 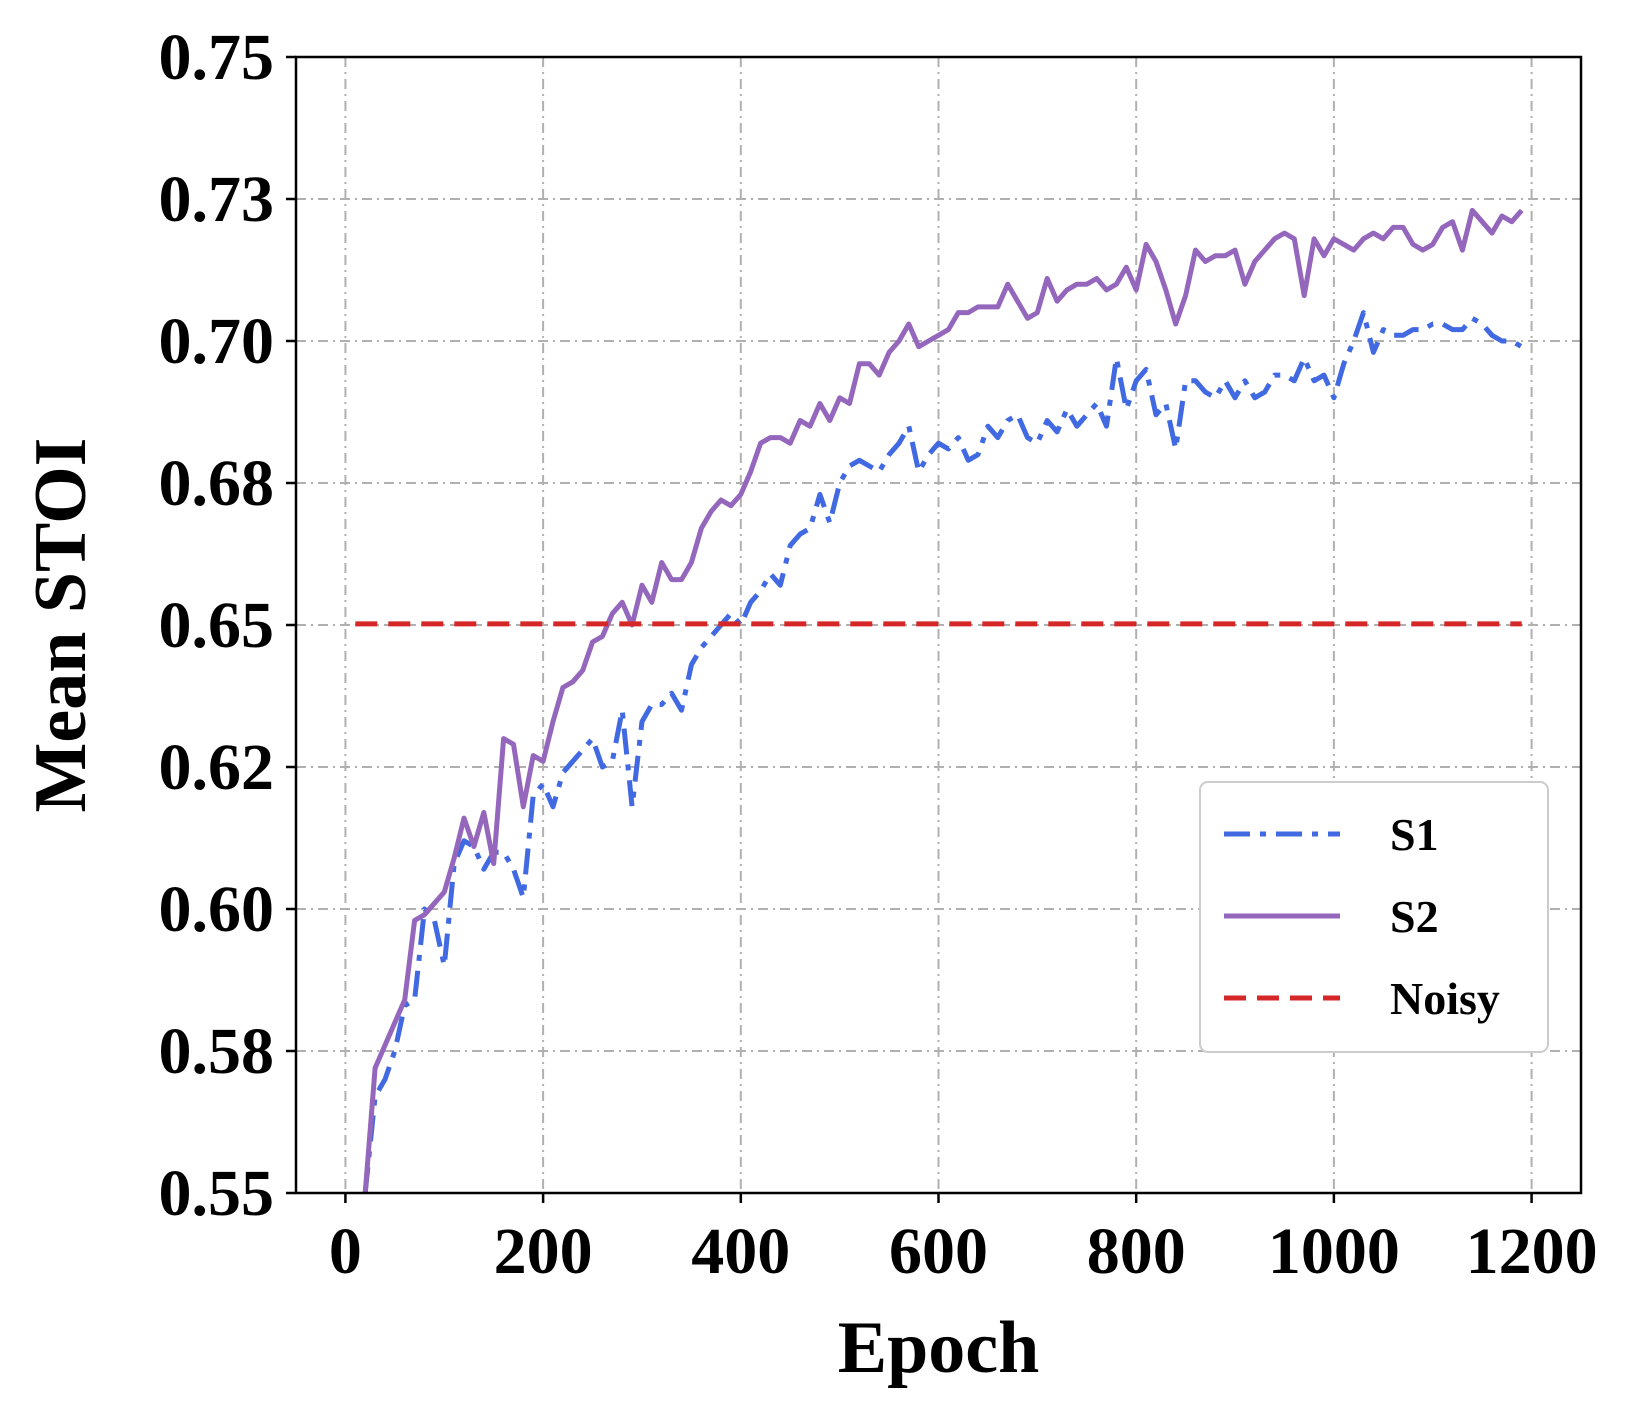 I want to click on x-axis-title: Epoch, so click(x=939, y=1348).